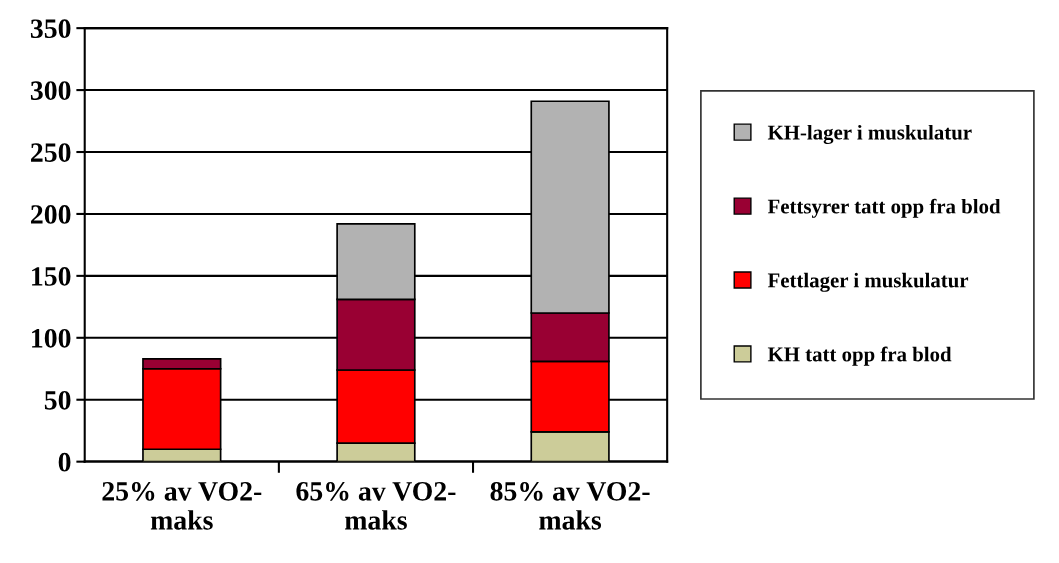  I want to click on legend-label: Fettsyrer tatt opp fra blod, so click(884, 208).